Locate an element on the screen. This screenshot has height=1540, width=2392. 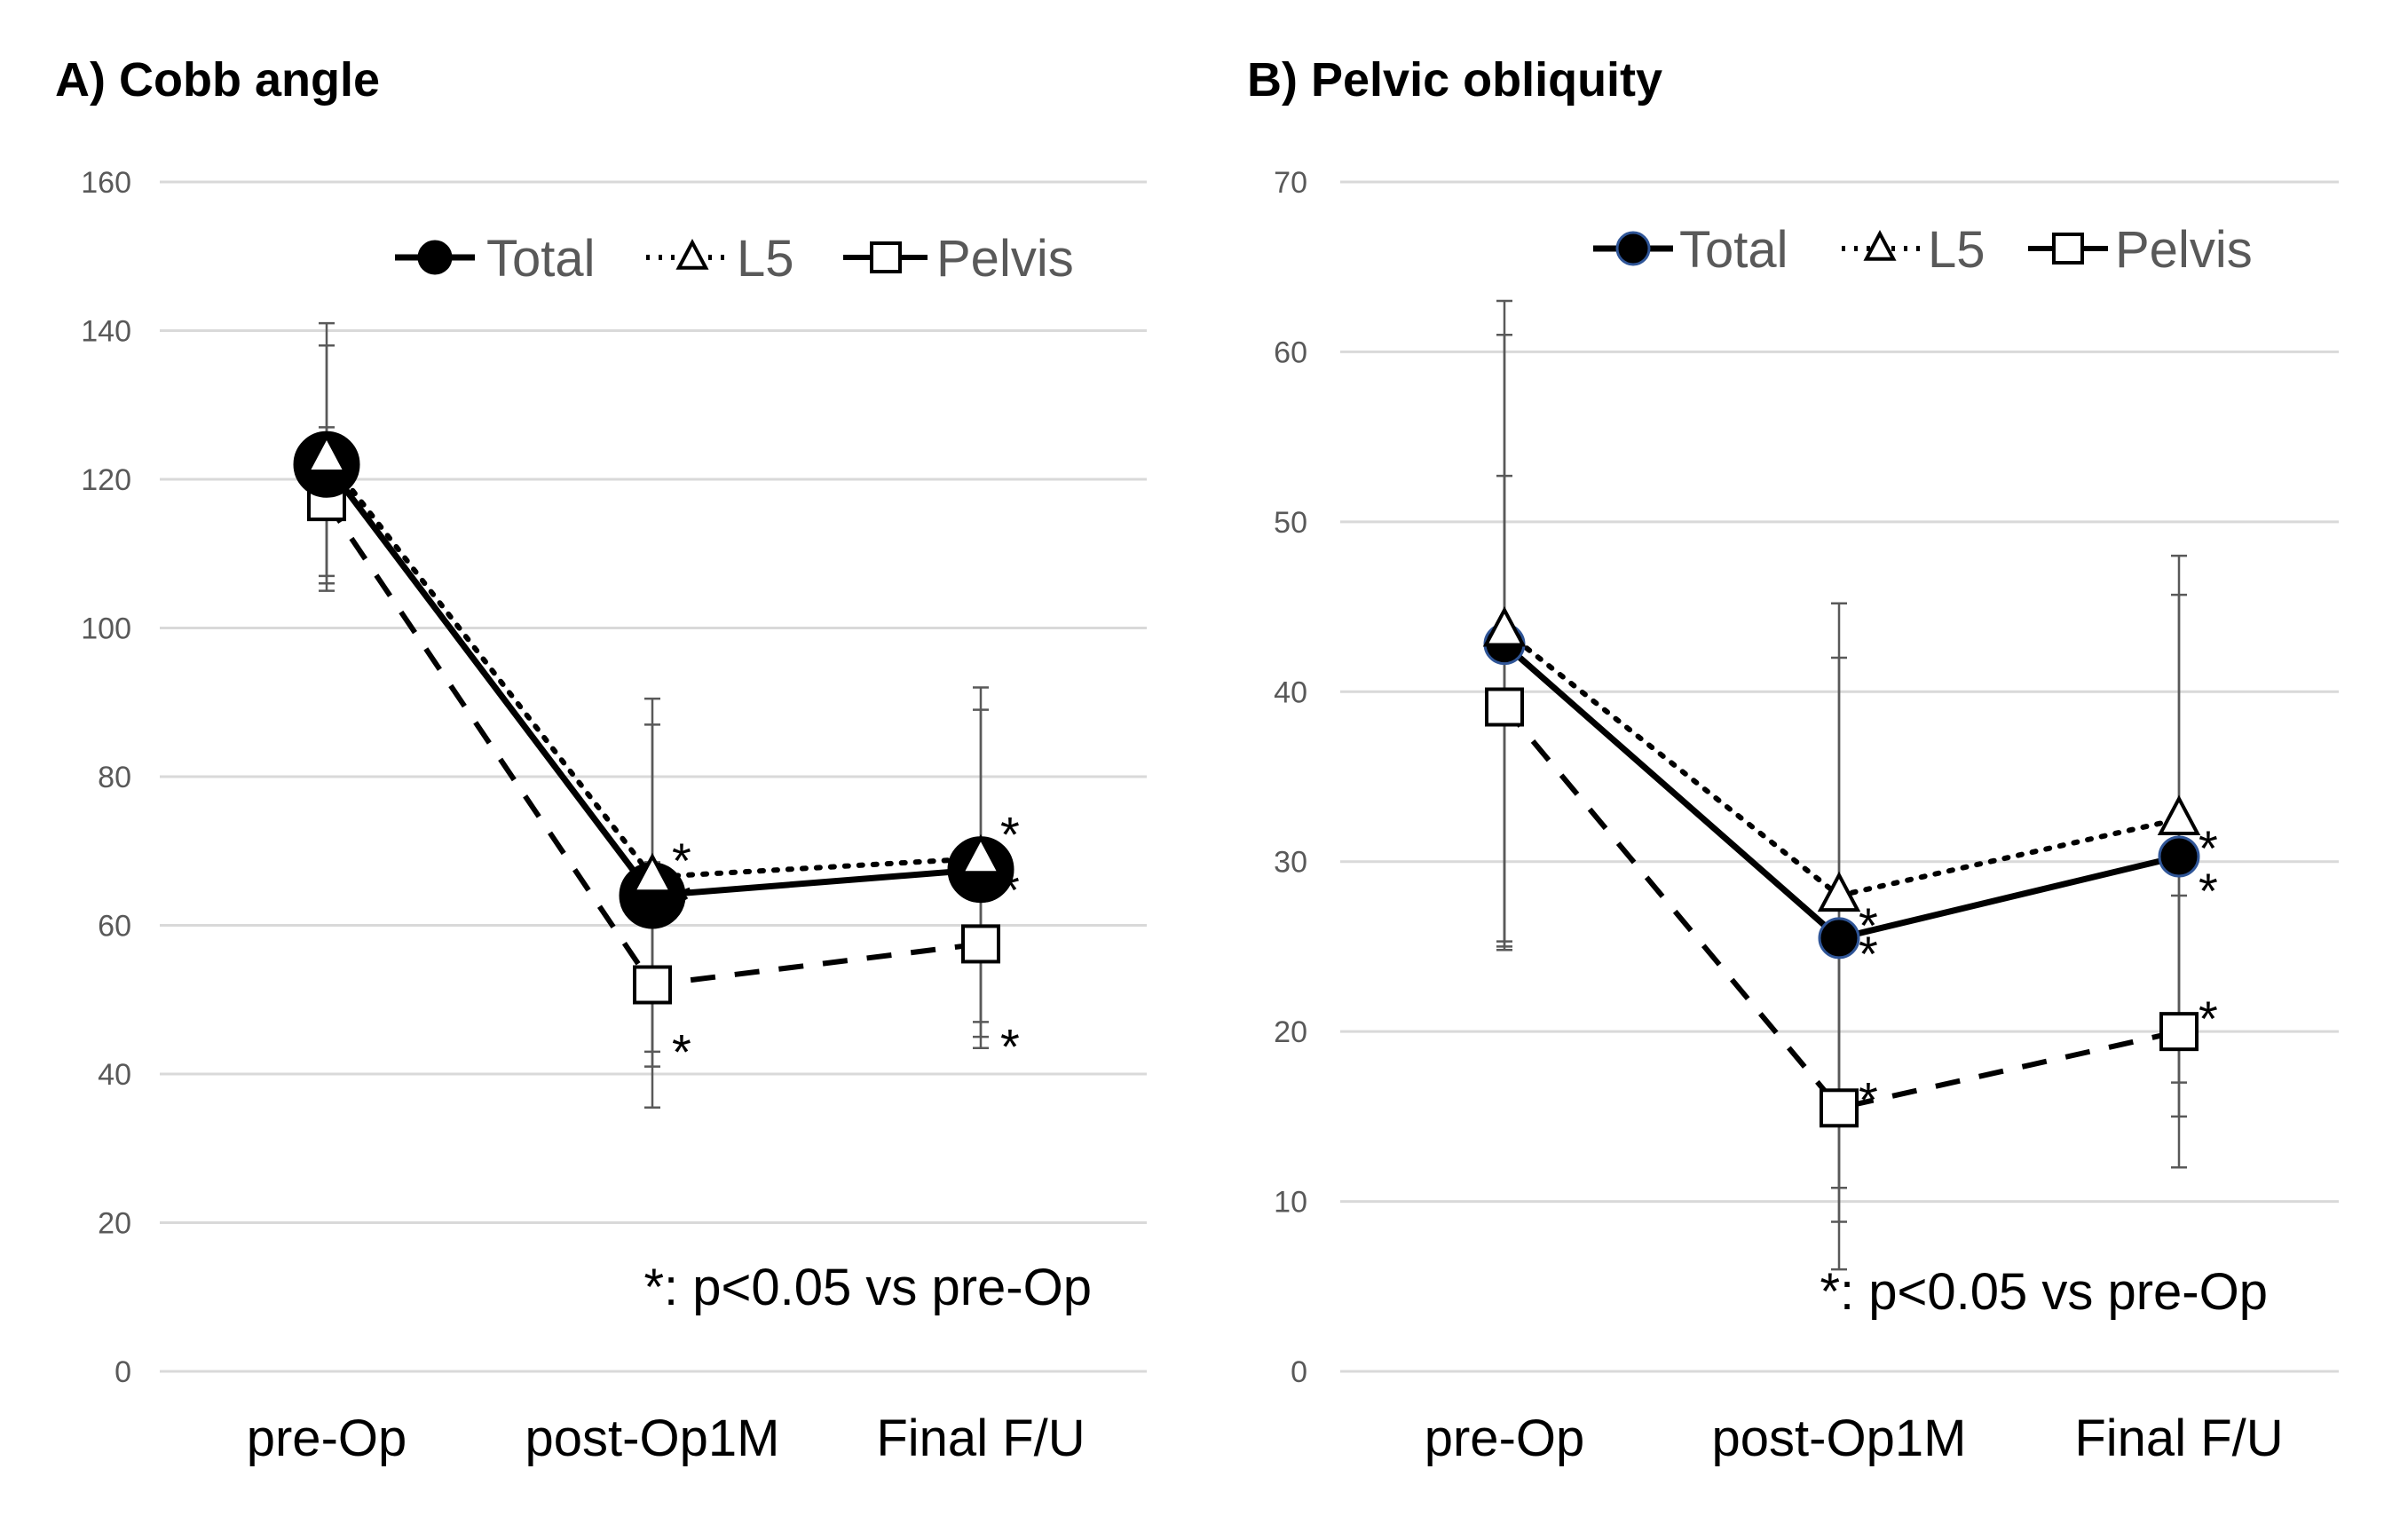
chart-title: B) Pelvic obliquity is located at coordinates (1454, 80).